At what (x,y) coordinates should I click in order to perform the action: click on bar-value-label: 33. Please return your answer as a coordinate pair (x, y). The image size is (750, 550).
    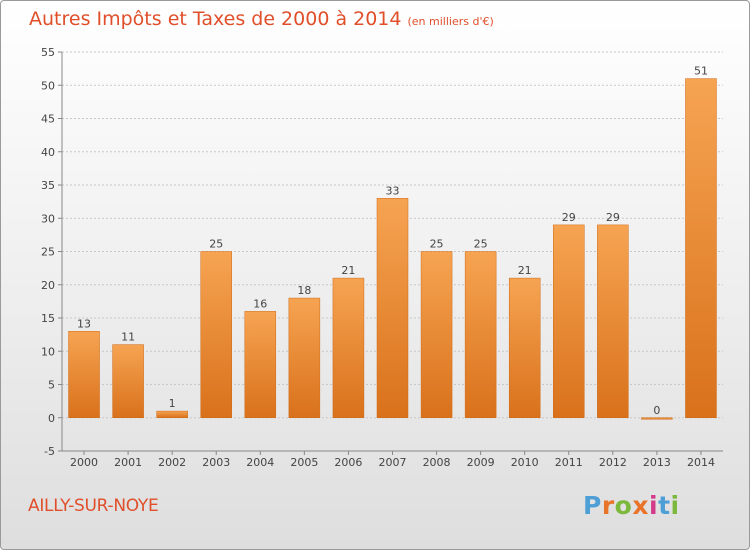
    Looking at the image, I should click on (393, 190).